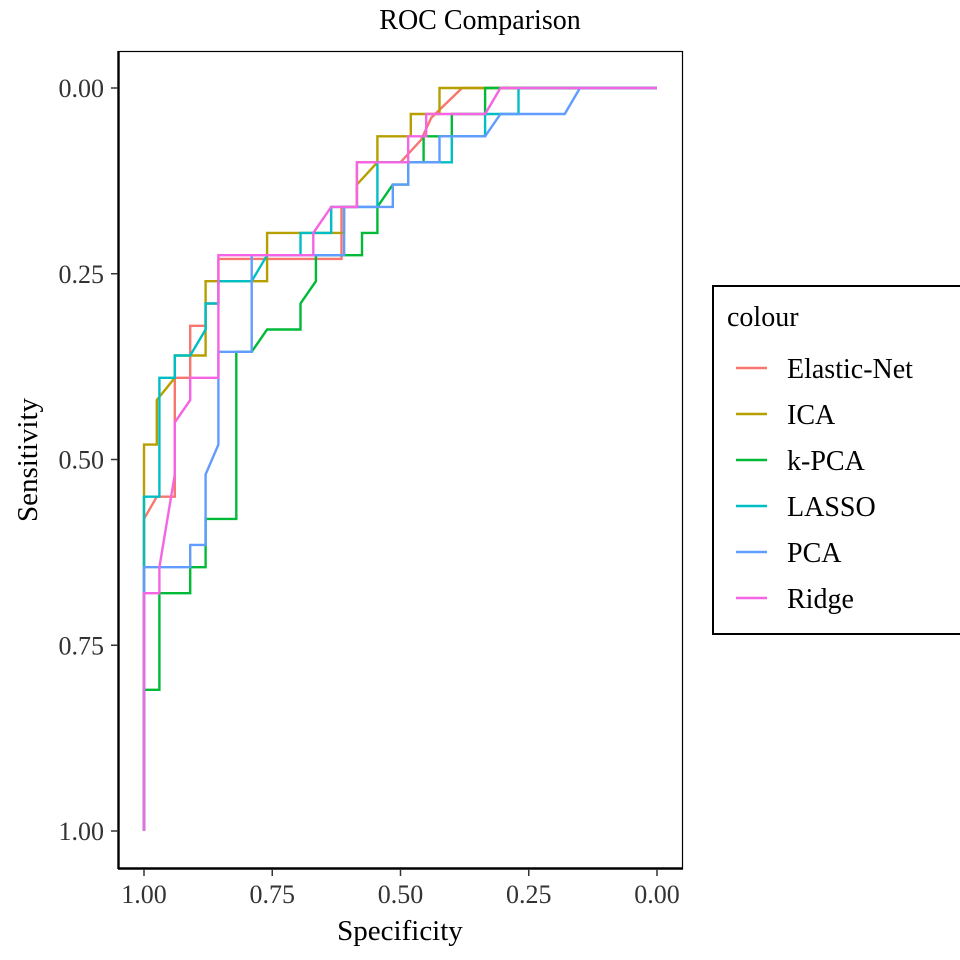  What do you see at coordinates (826, 461) in the screenshot?
I see `legend-label: k-PCA` at bounding box center [826, 461].